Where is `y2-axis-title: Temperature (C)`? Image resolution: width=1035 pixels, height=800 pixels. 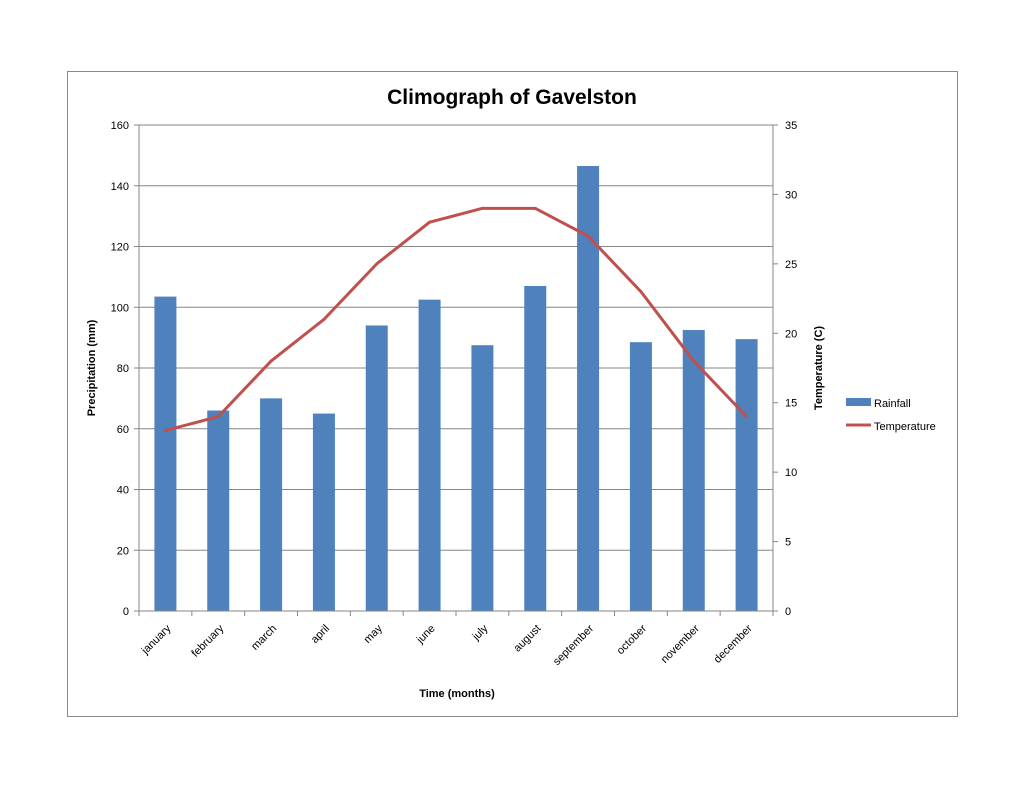 y2-axis-title: Temperature (C) is located at coordinates (819, 368).